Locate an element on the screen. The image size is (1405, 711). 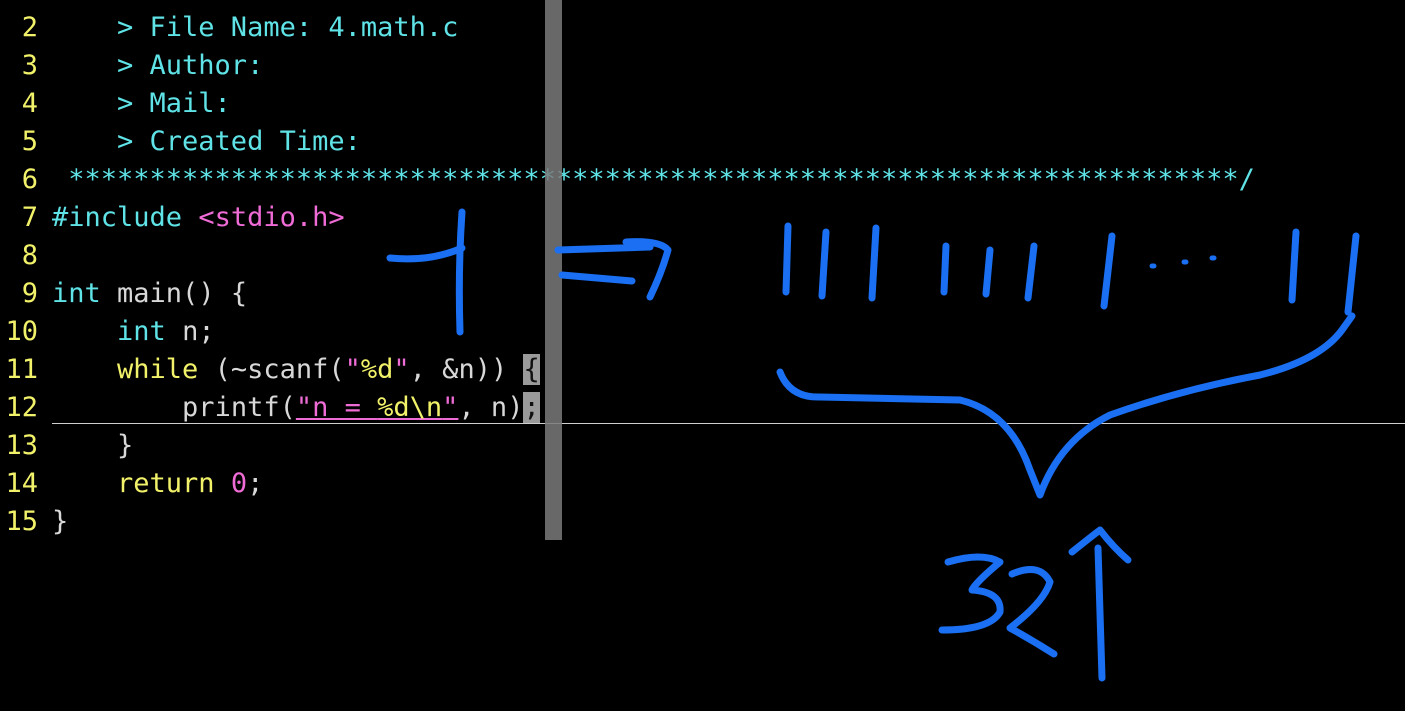
code-token: 0 is located at coordinates (239, 483).